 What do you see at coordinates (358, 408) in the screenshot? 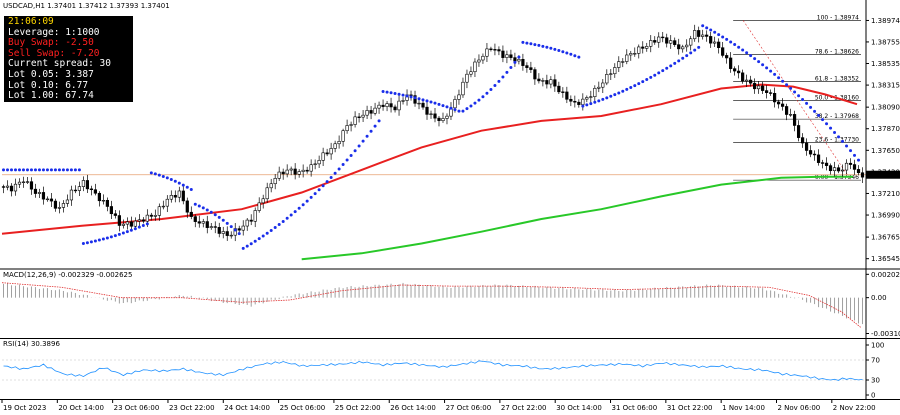
I see `time-tick-label: 25 Oct 22:00` at bounding box center [358, 408].